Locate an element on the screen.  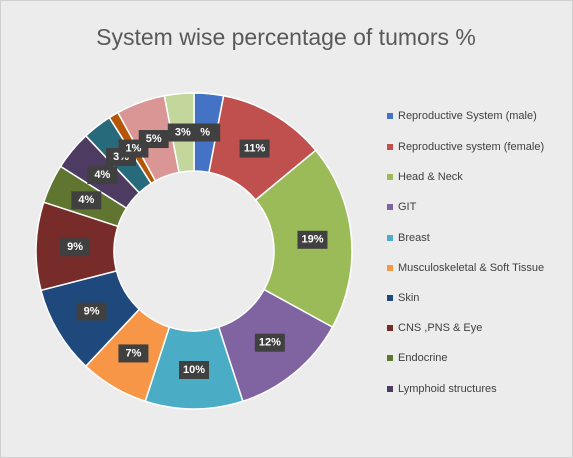
legend-item: Head & Neck is located at coordinates (467, 177).